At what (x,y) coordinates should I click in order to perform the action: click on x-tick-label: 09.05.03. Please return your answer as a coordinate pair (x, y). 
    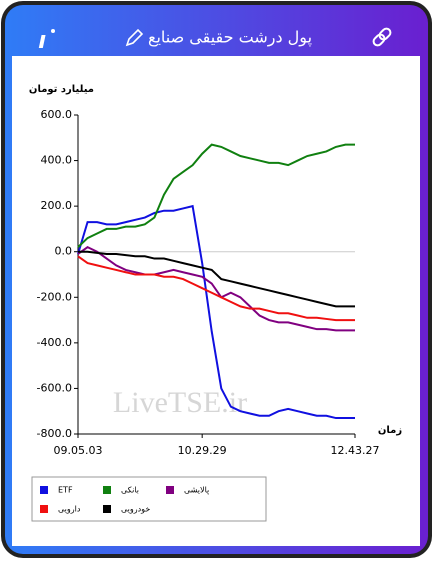
    Looking at the image, I should click on (78, 450).